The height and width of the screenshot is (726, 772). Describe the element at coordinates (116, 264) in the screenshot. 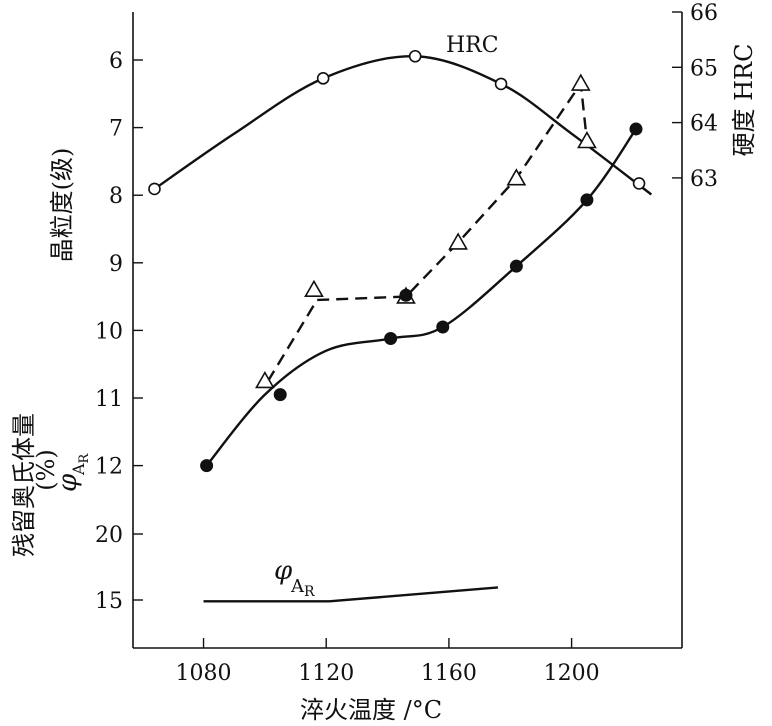

I see `y-left-tick-label: 9` at that location.